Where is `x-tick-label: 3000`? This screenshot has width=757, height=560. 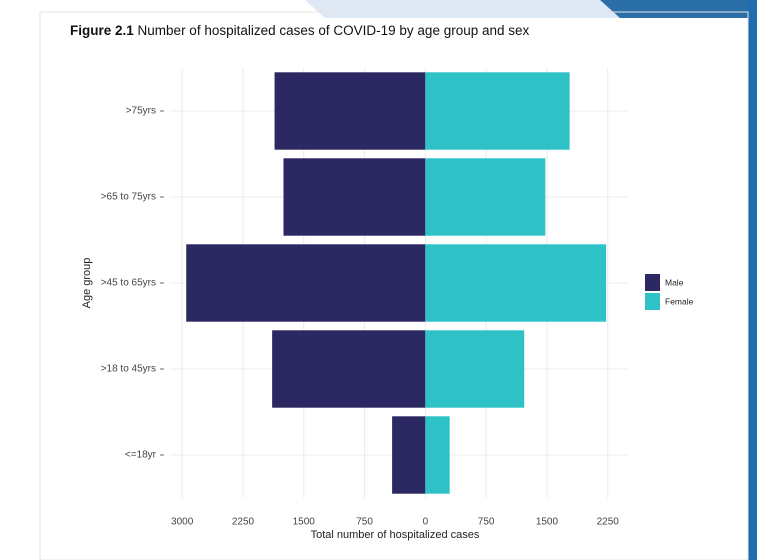 x-tick-label: 3000 is located at coordinates (182, 522).